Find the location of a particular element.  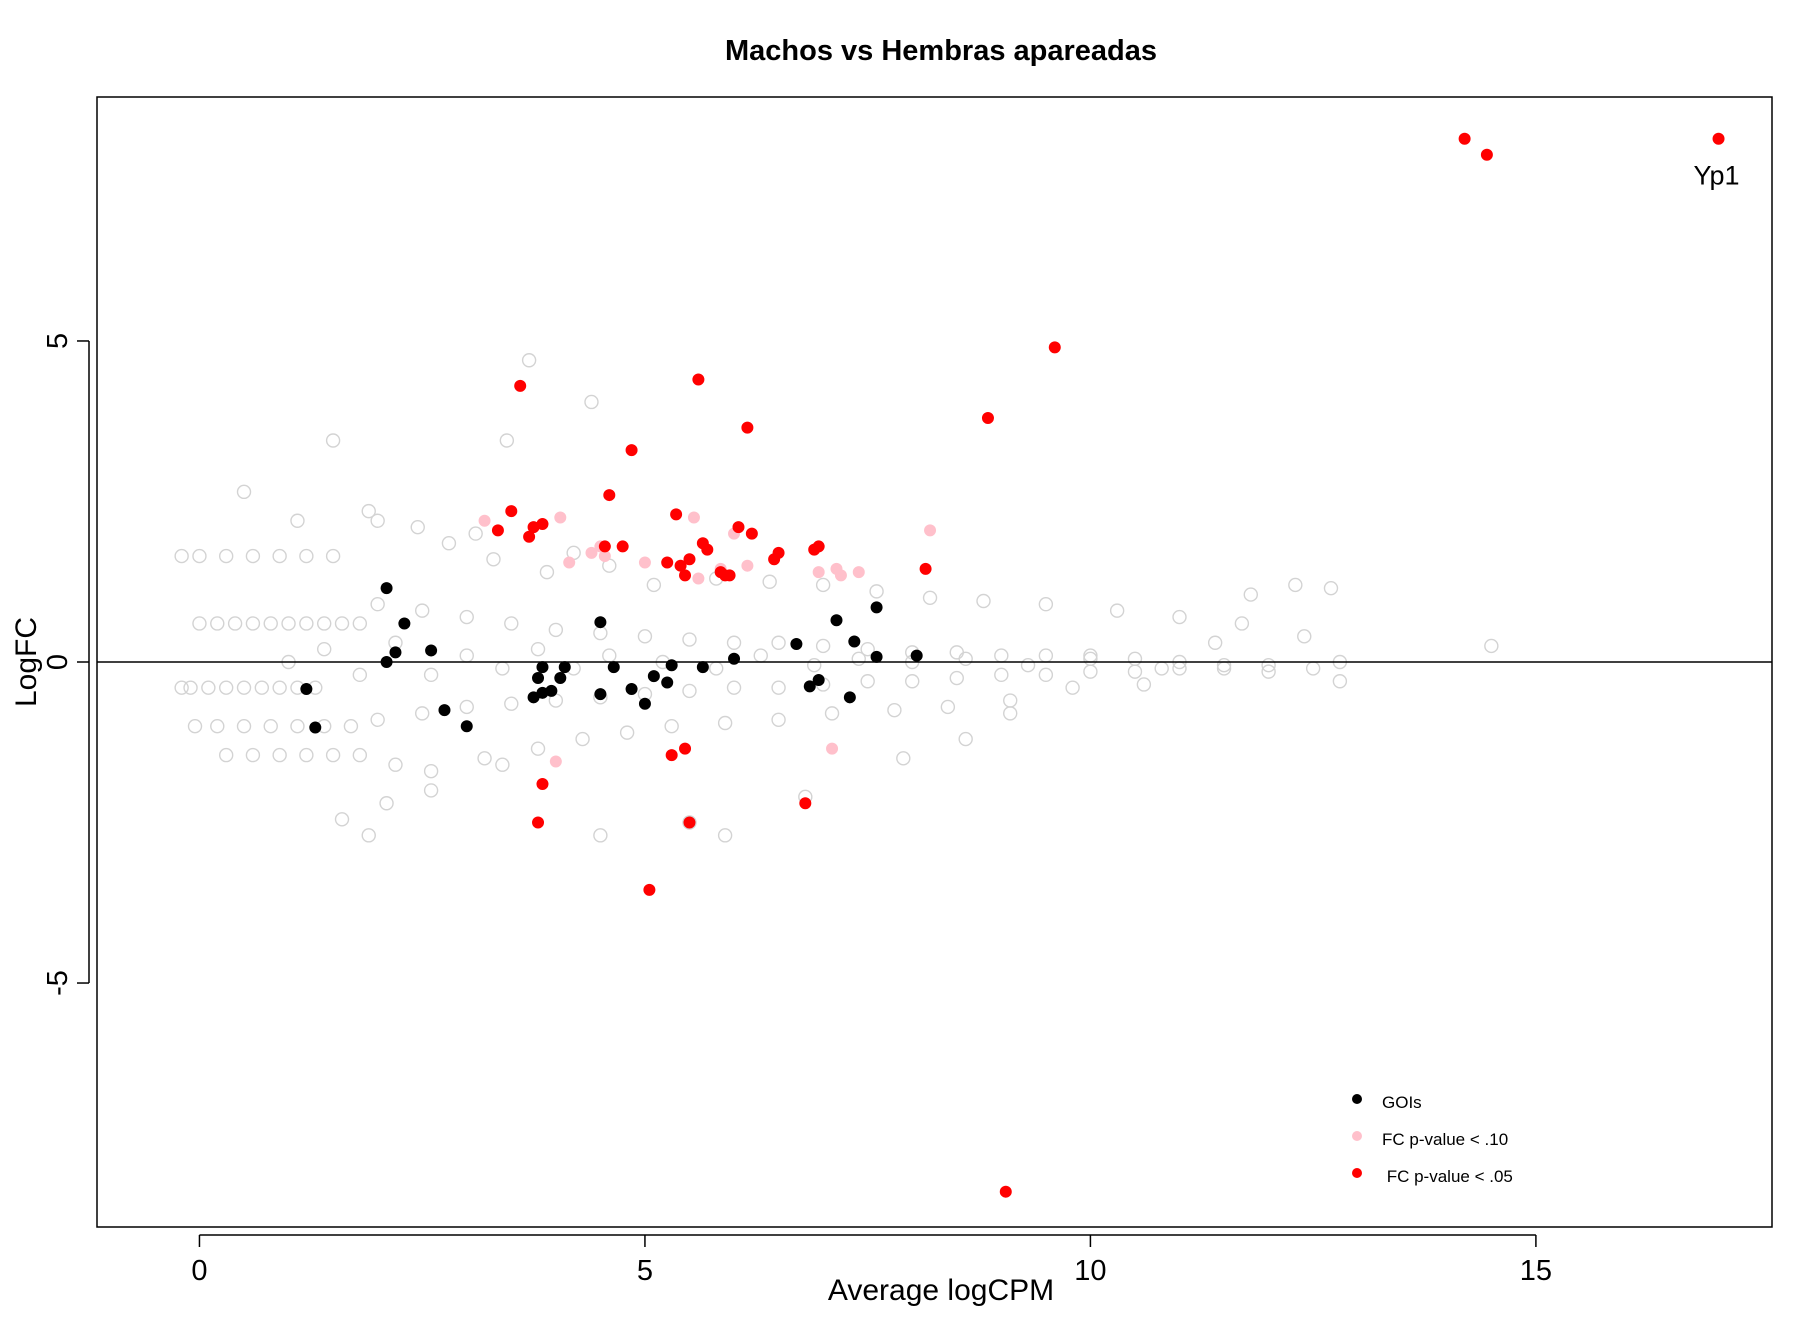

y-axis: -5 0 5 is located at coordinates (66, 664).